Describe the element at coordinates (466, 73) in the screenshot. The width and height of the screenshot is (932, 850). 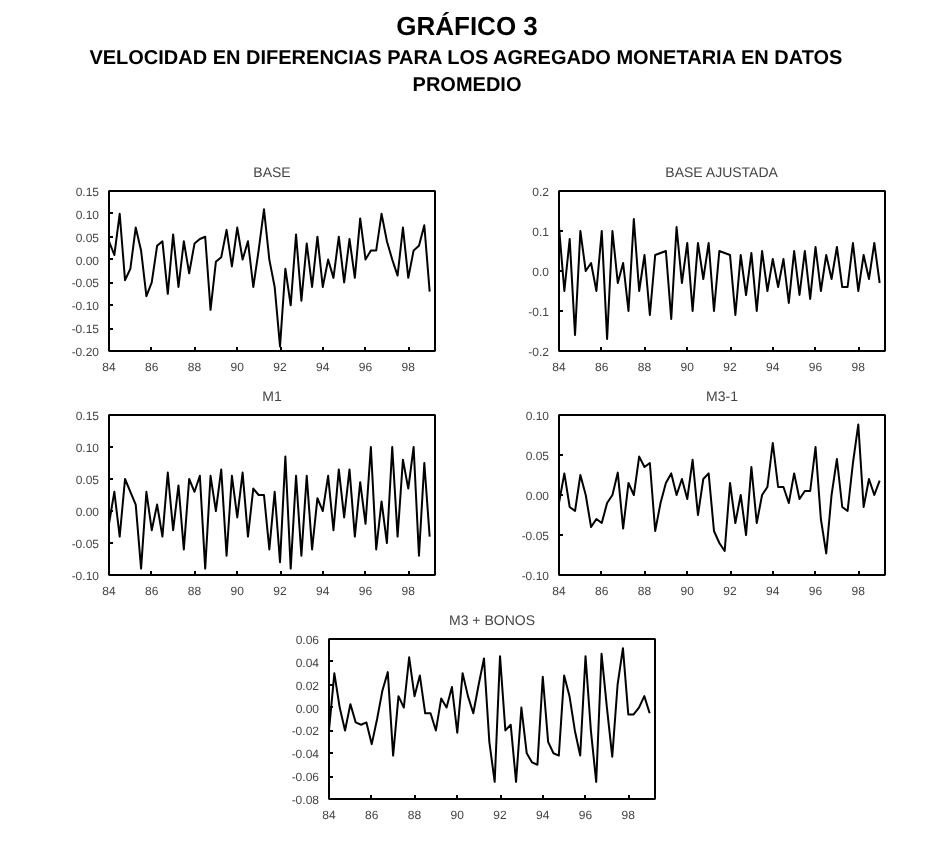
I see `text: VELOCIDAD EN DIFERENCIAS PARA LOS AGREGADO MONETARIA EN DATOS PROMEDIO` at that location.